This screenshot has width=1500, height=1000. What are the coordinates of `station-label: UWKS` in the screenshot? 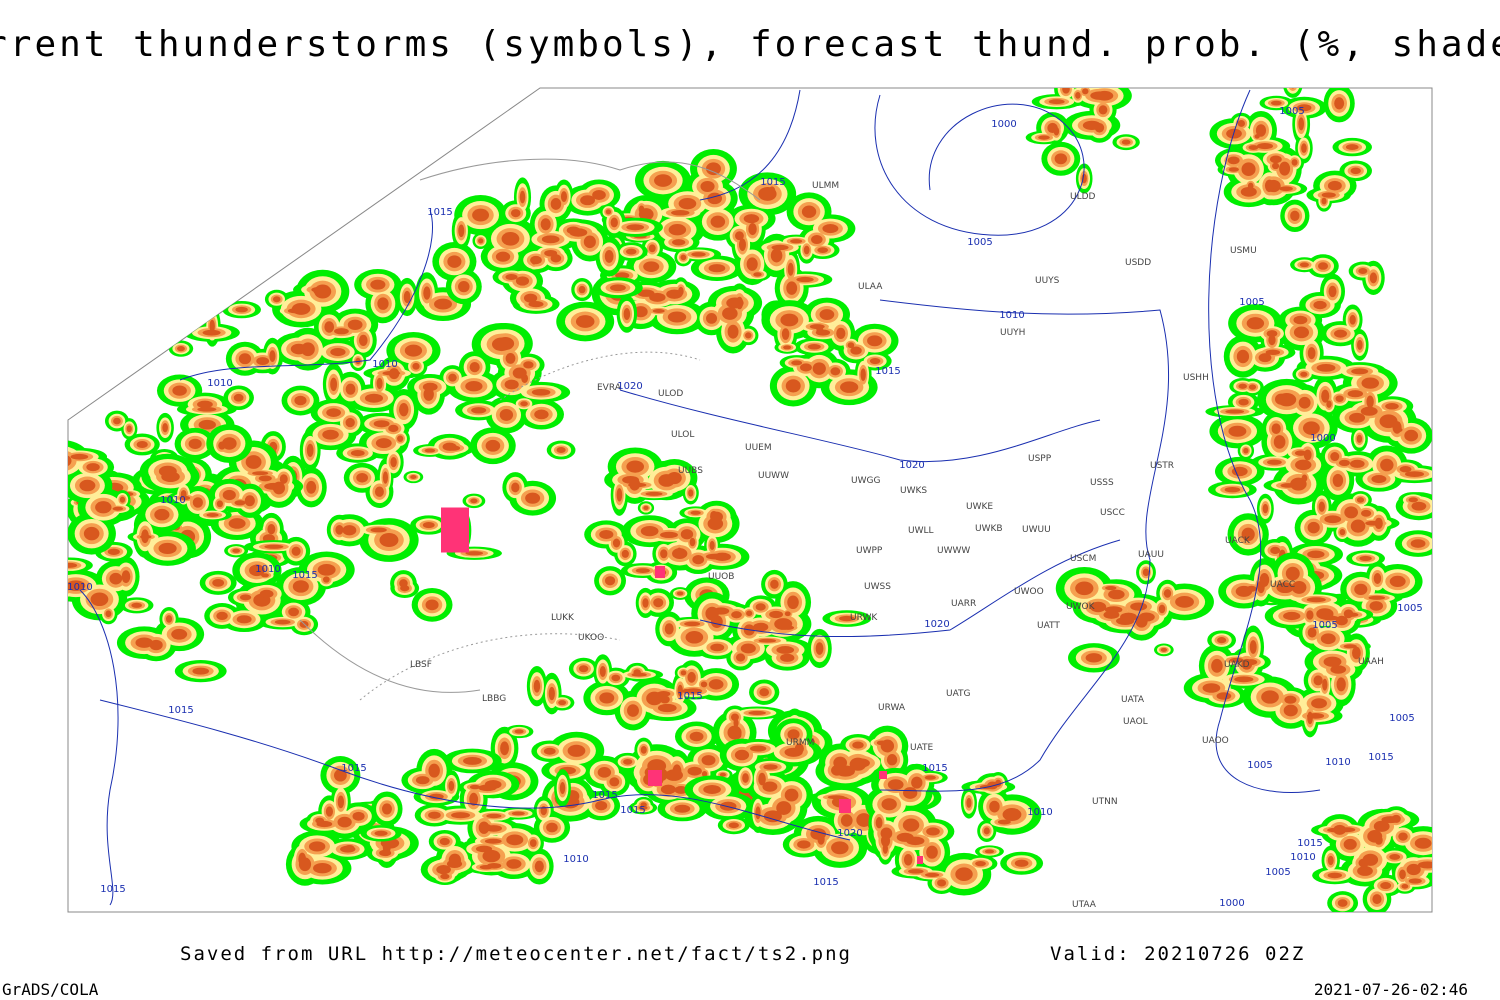 It's located at (913, 491).